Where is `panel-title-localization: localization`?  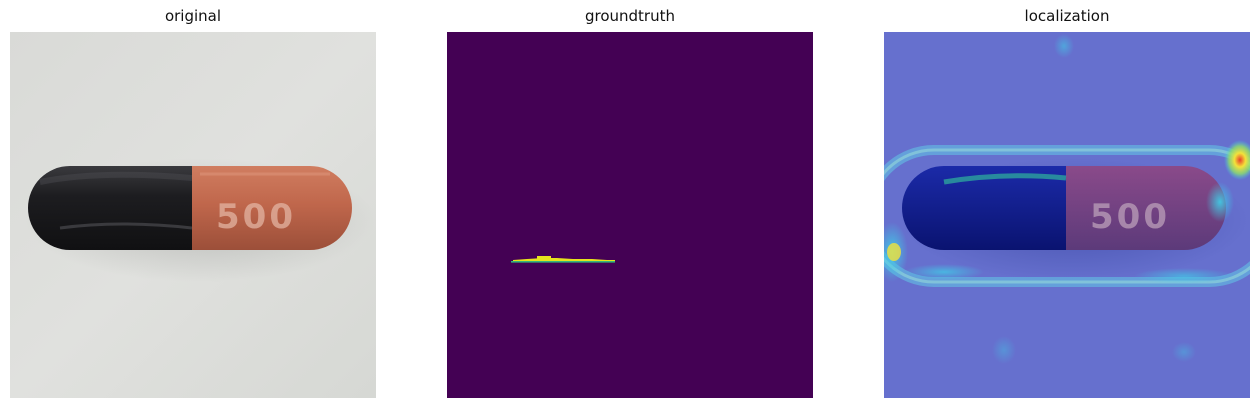 panel-title-localization: localization is located at coordinates (1067, 16).